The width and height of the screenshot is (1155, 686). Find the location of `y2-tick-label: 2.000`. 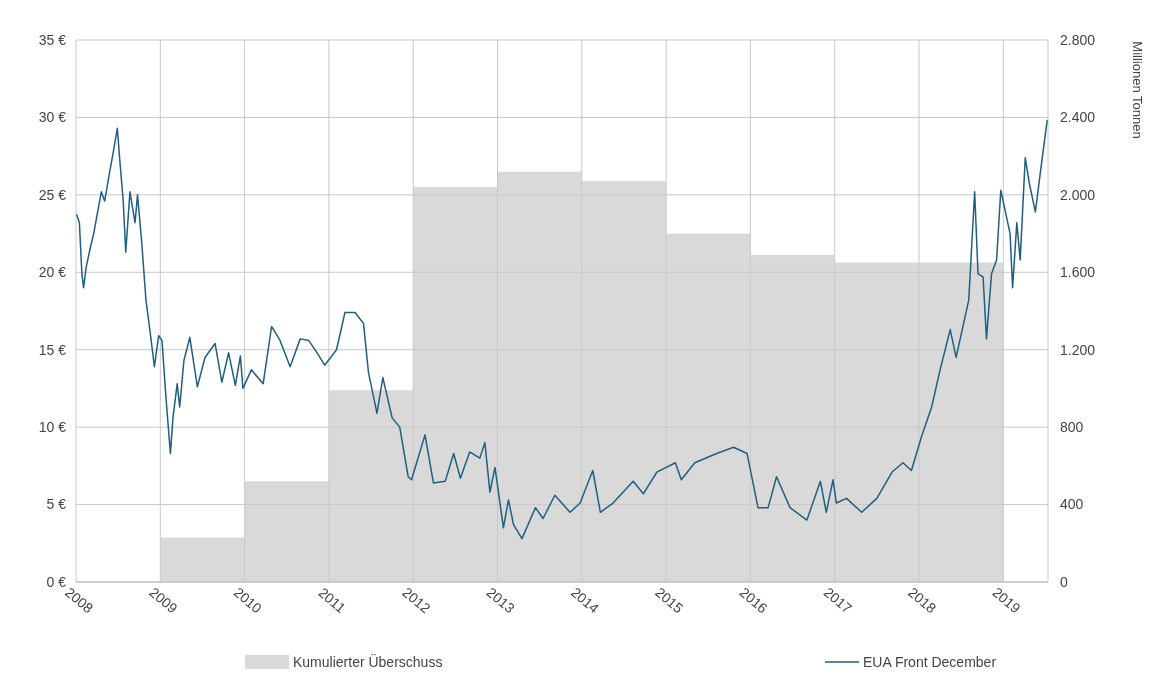

y2-tick-label: 2.000 is located at coordinates (1078, 194).